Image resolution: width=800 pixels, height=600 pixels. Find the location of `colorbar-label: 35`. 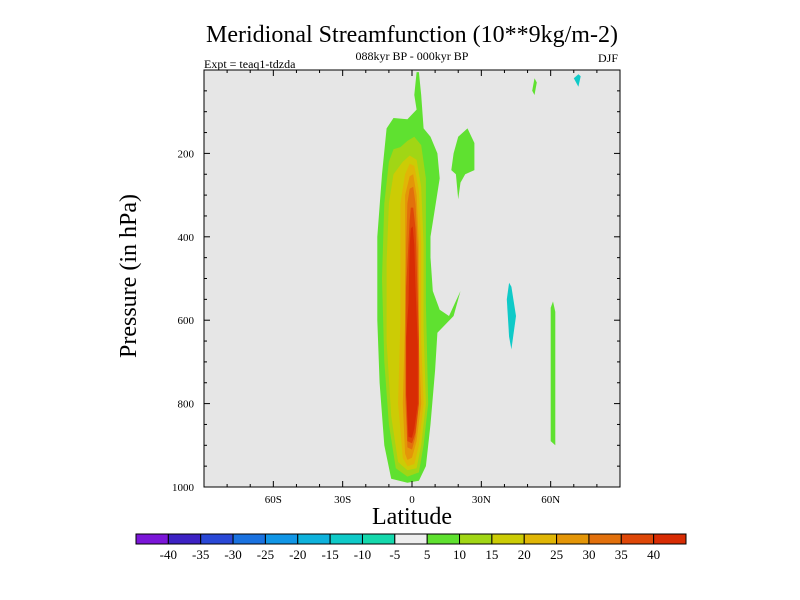

colorbar-label: 35 is located at coordinates (621, 554).